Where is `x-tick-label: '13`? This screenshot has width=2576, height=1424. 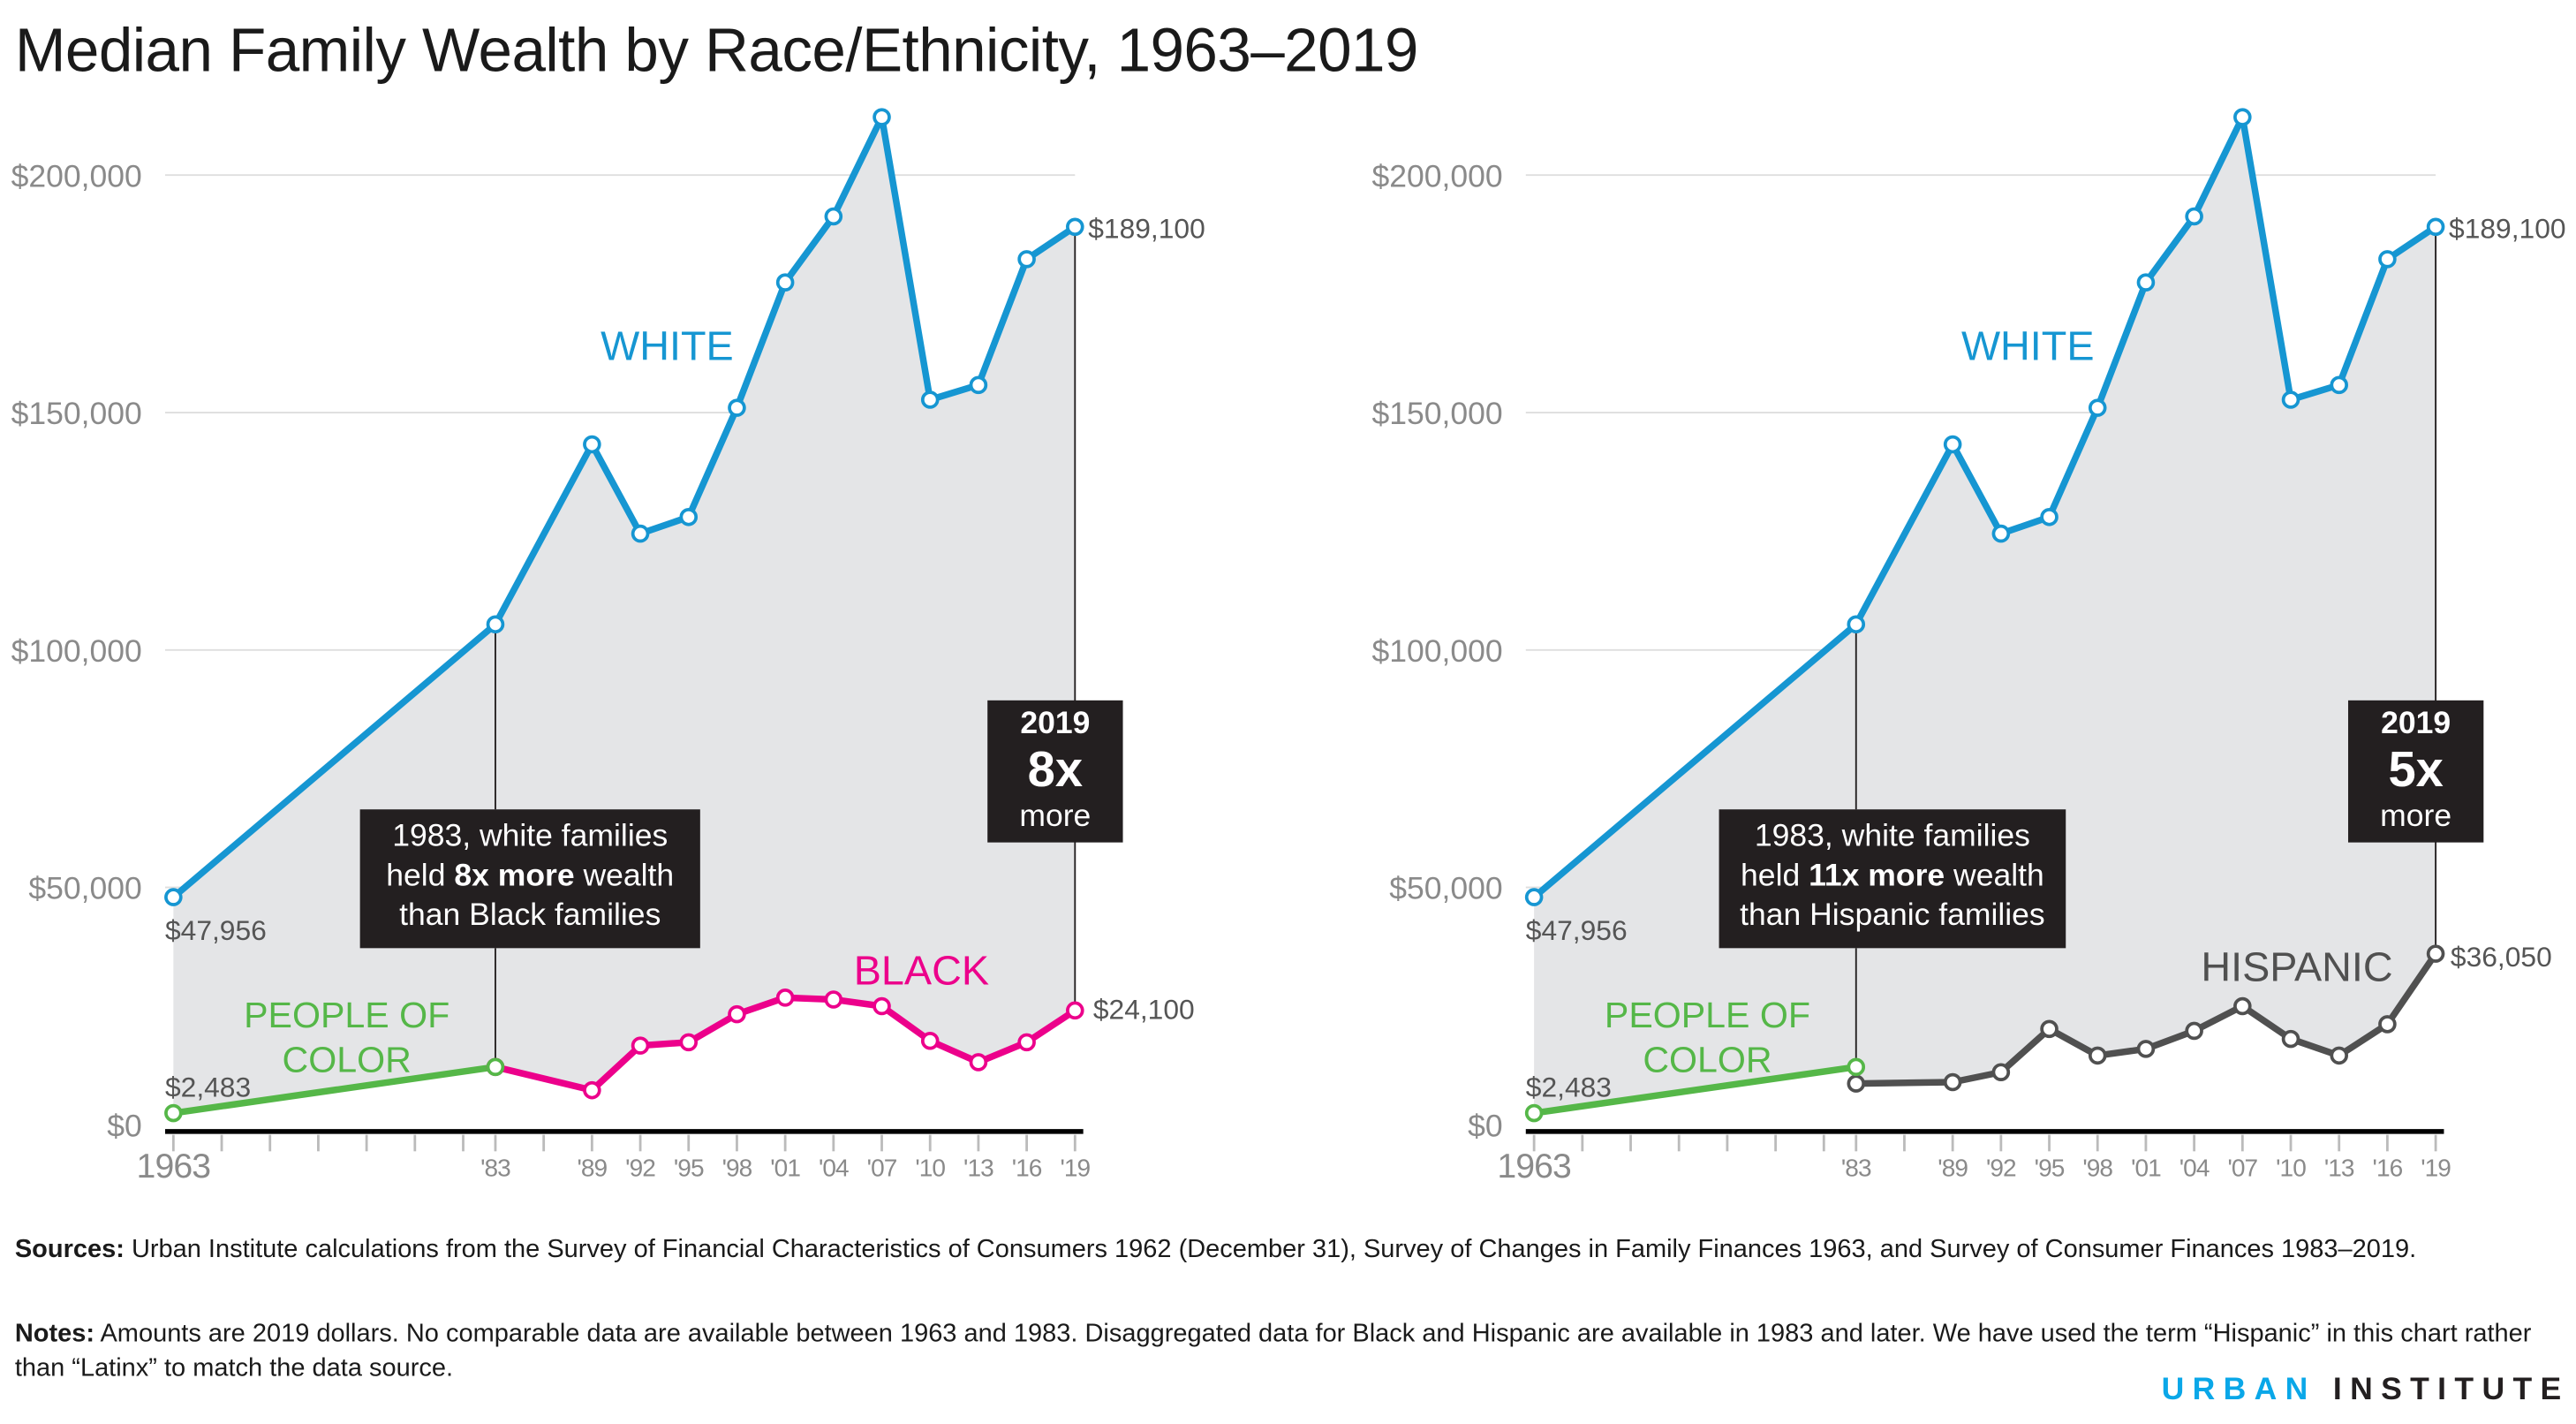
x-tick-label: '13 is located at coordinates (978, 1167).